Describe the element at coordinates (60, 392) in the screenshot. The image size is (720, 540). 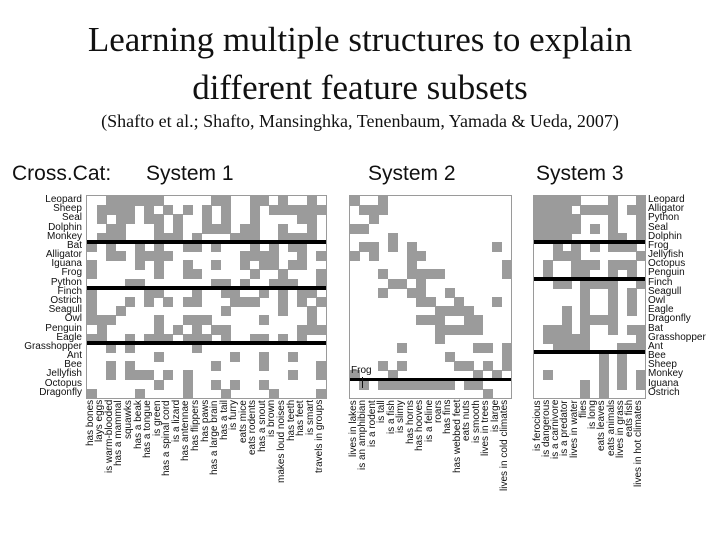
I see `animal-label: Dragonfly` at that location.